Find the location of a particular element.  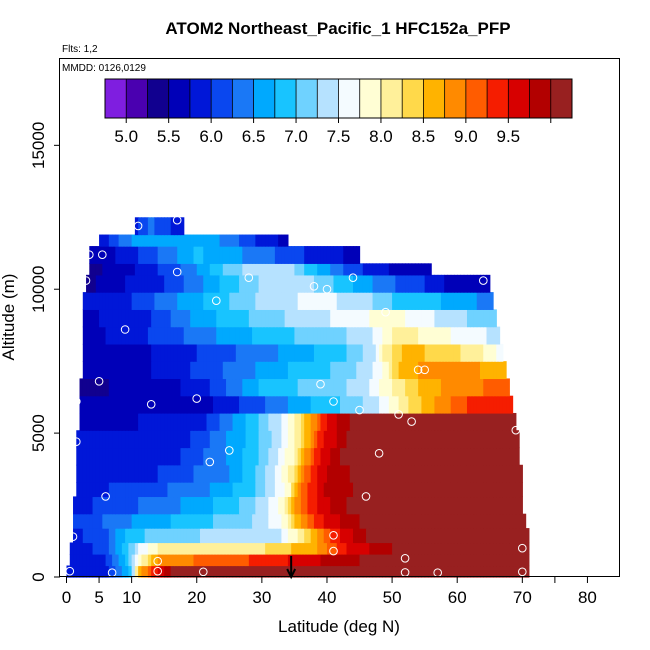

colorbar-swatch is located at coordinates (391, 98).